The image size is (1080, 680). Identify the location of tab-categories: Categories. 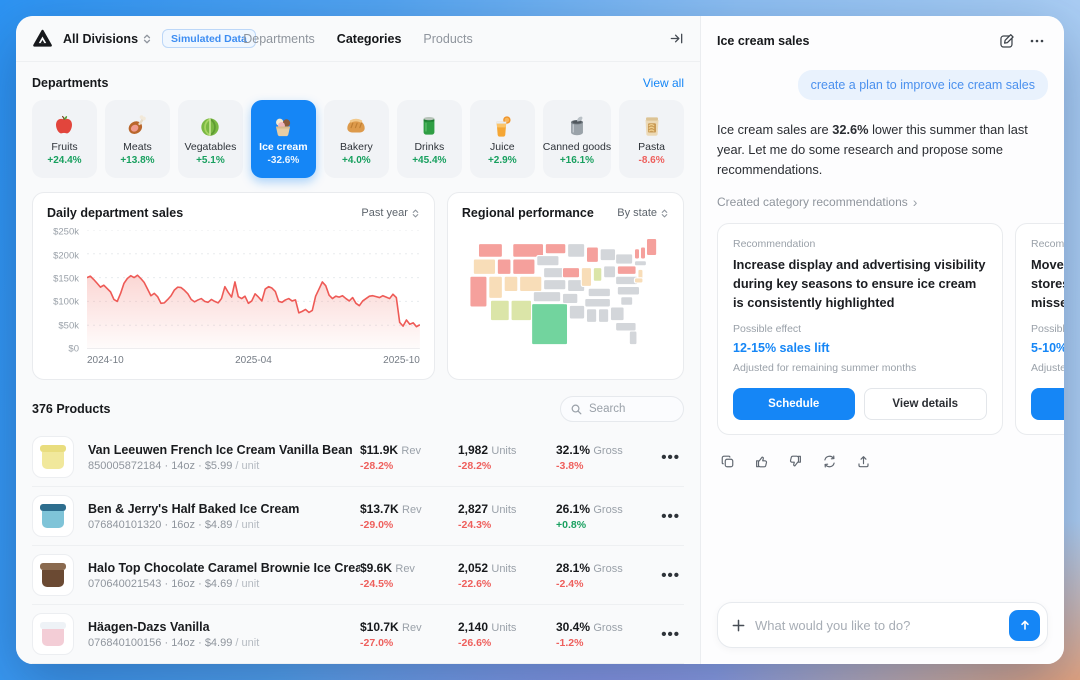
(369, 38).